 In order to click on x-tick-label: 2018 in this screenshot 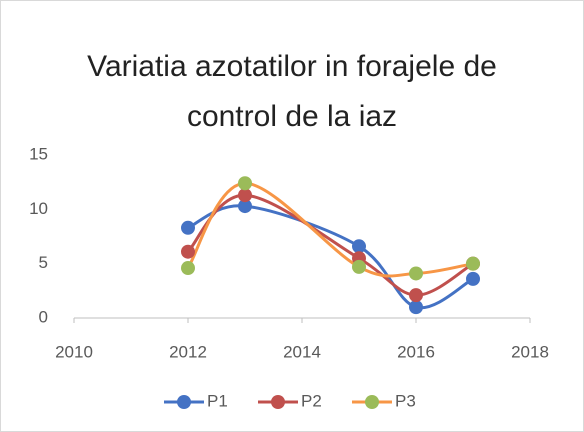, I will do `click(530, 351)`.